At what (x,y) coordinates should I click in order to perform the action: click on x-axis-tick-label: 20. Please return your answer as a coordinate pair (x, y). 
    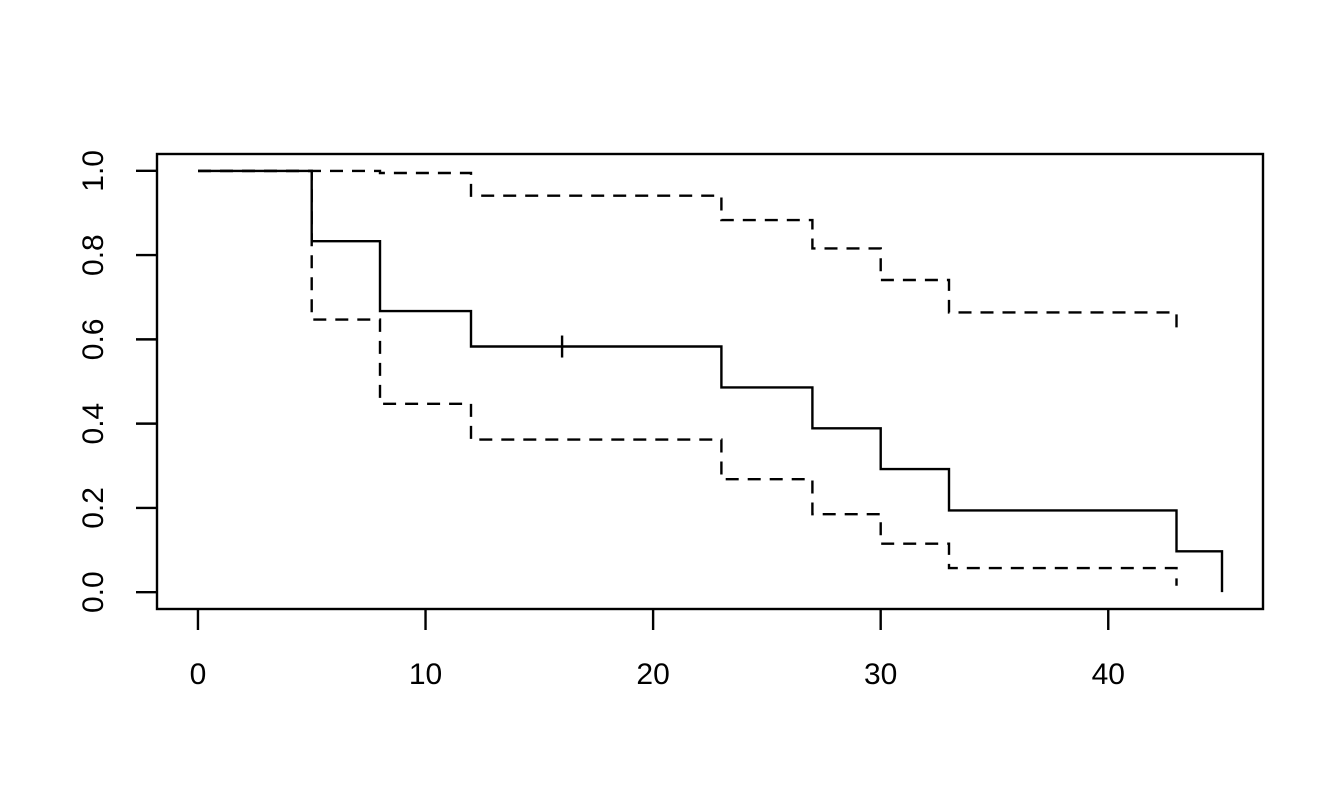
    Looking at the image, I should click on (652, 674).